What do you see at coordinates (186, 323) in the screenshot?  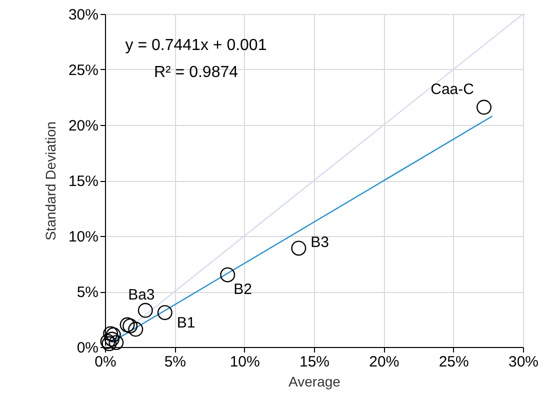 I see `annotation: B1` at bounding box center [186, 323].